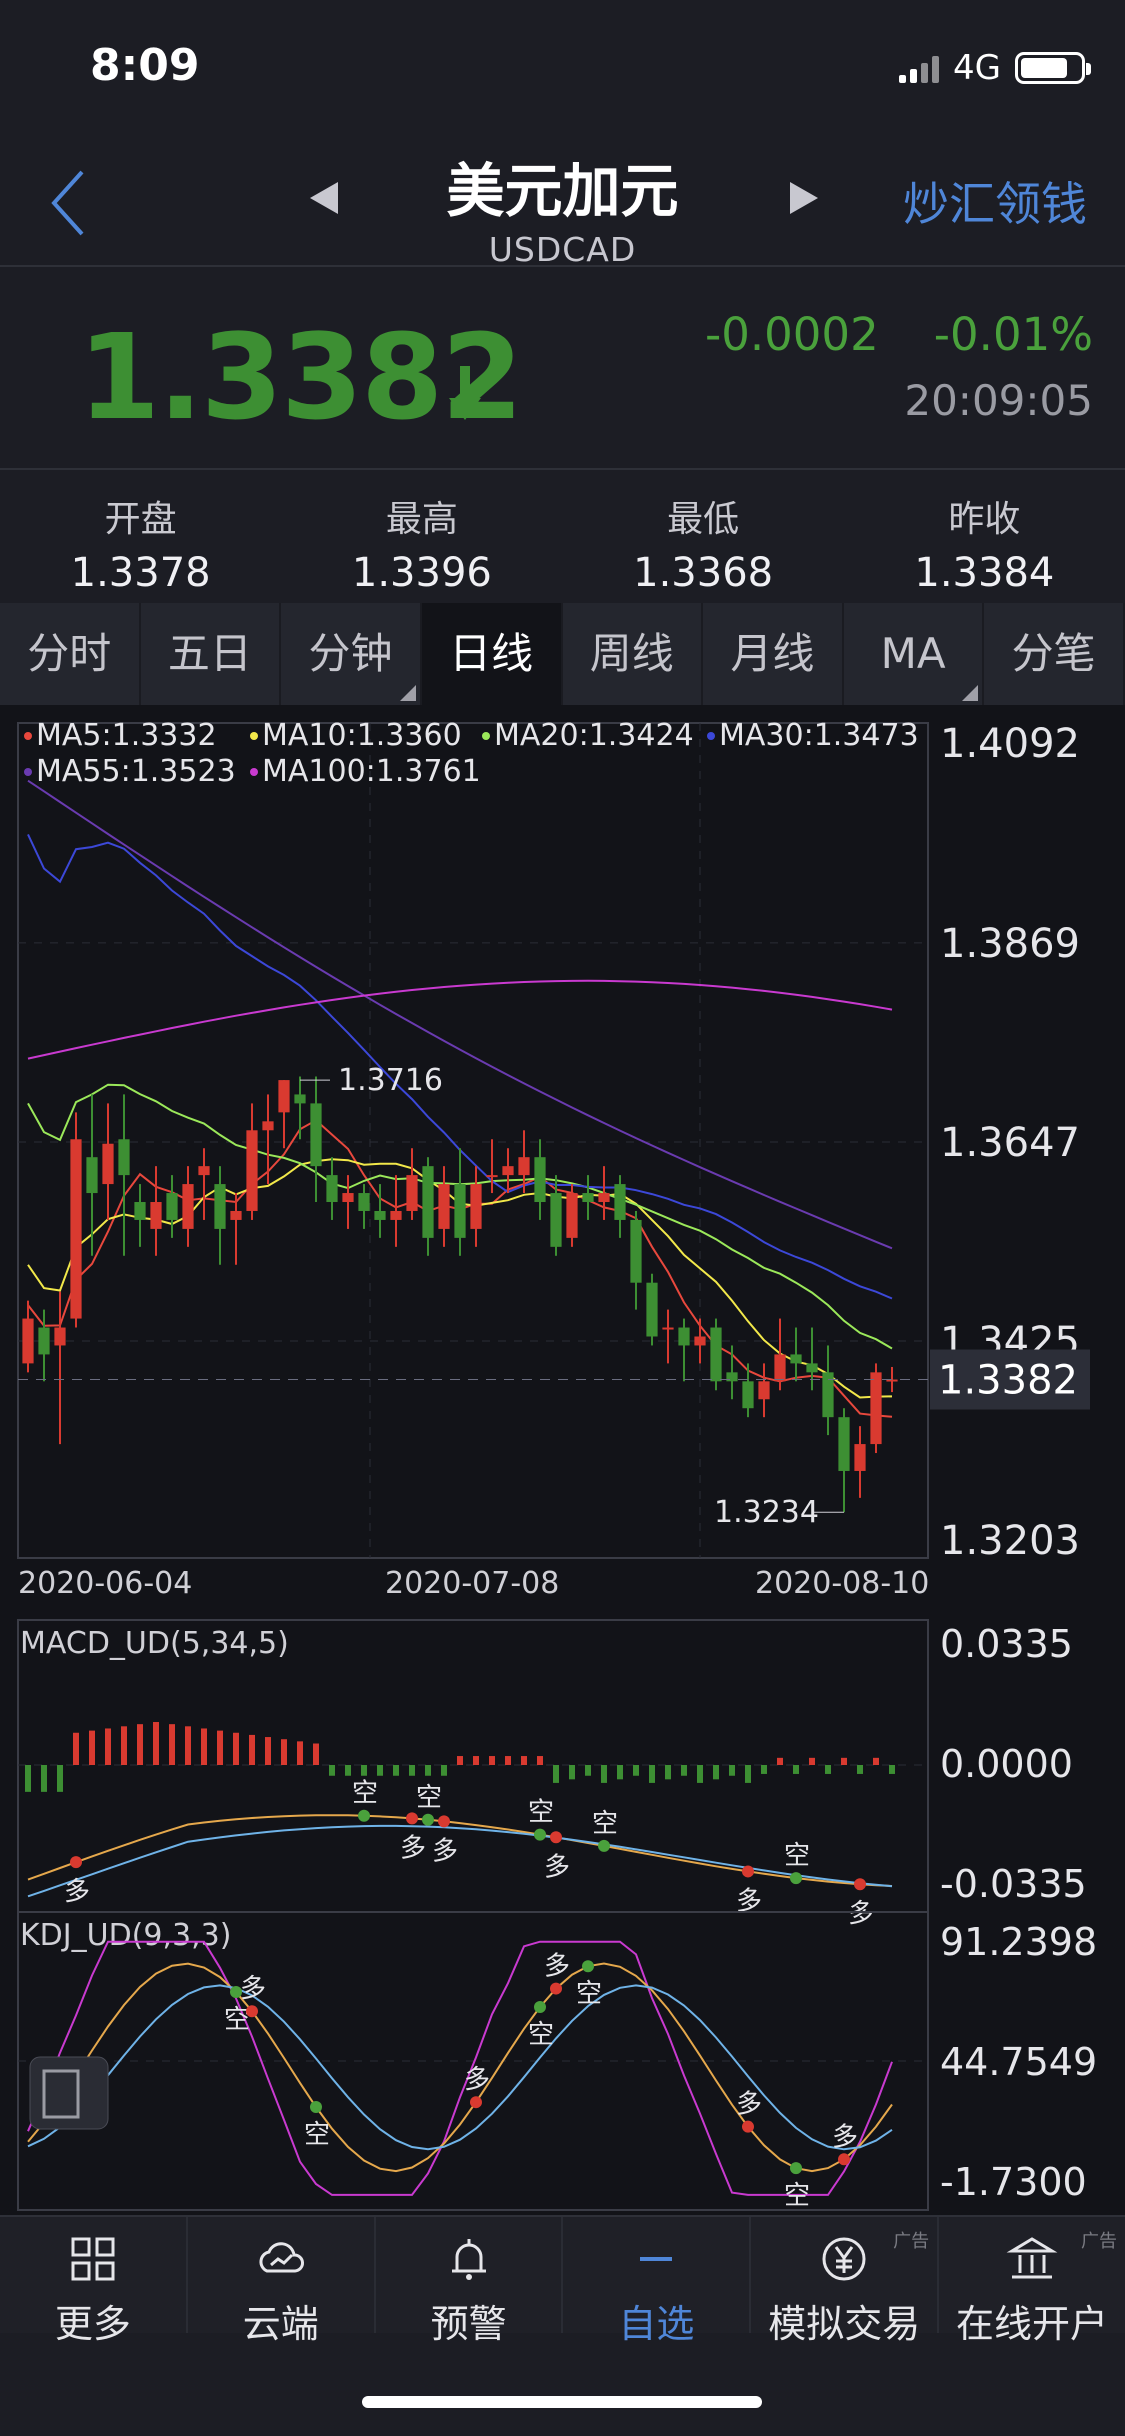 This screenshot has height=2436, width=1125. What do you see at coordinates (914, 654) in the screenshot?
I see `tab-ma: MA` at bounding box center [914, 654].